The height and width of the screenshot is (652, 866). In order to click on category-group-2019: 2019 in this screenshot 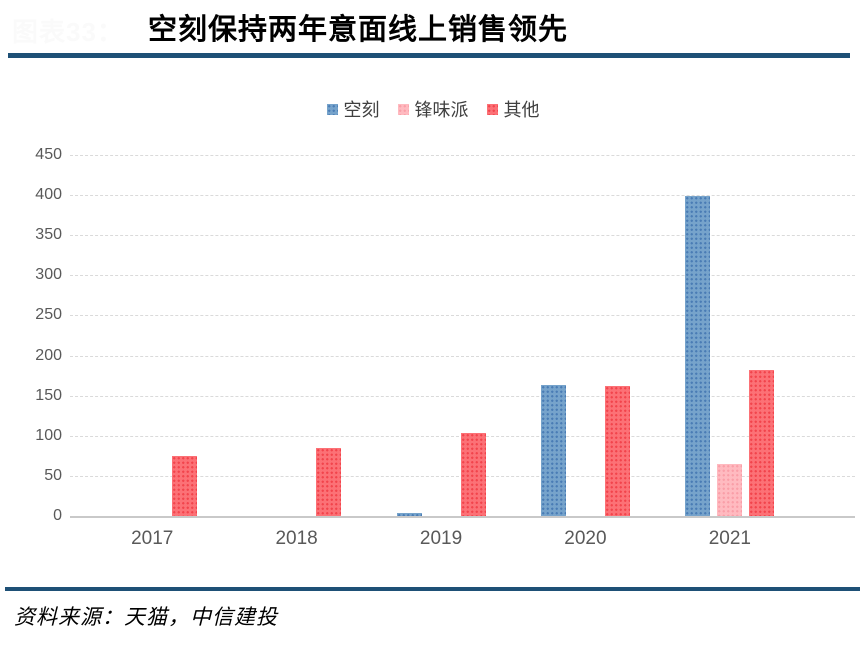, I will do `click(441, 352)`.